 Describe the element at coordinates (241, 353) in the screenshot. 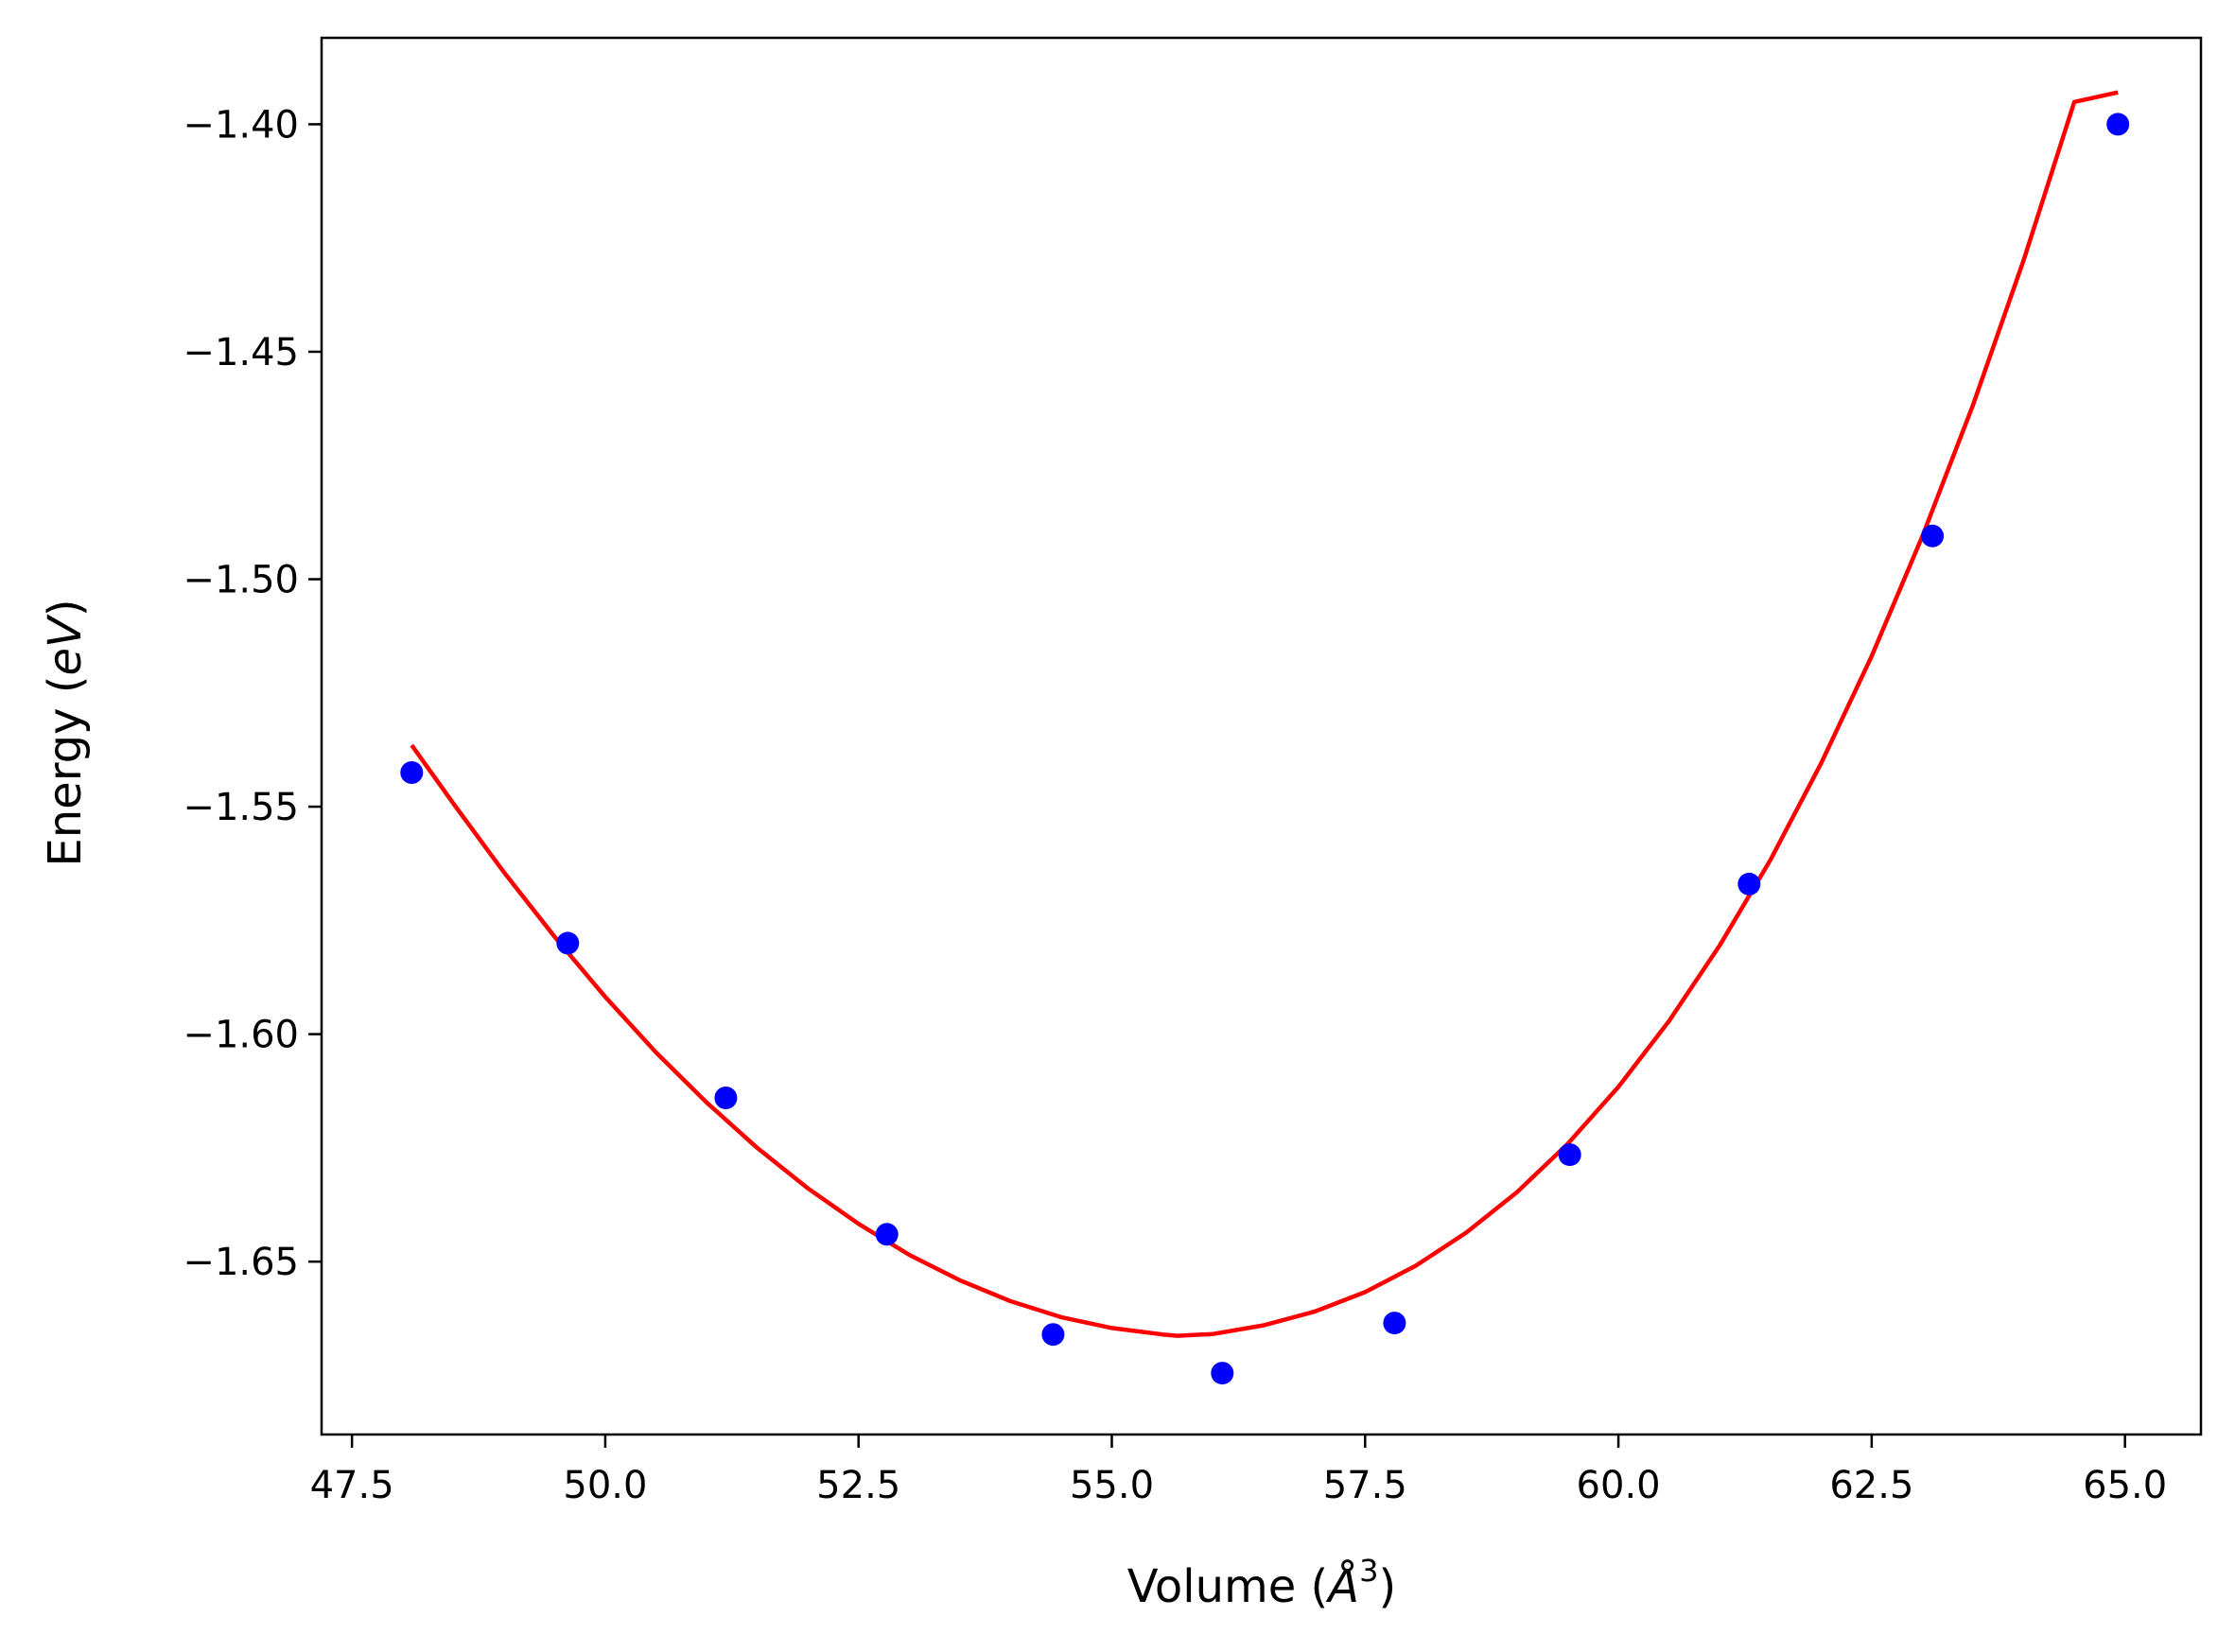

I see `y-tick-label: −1.45` at that location.